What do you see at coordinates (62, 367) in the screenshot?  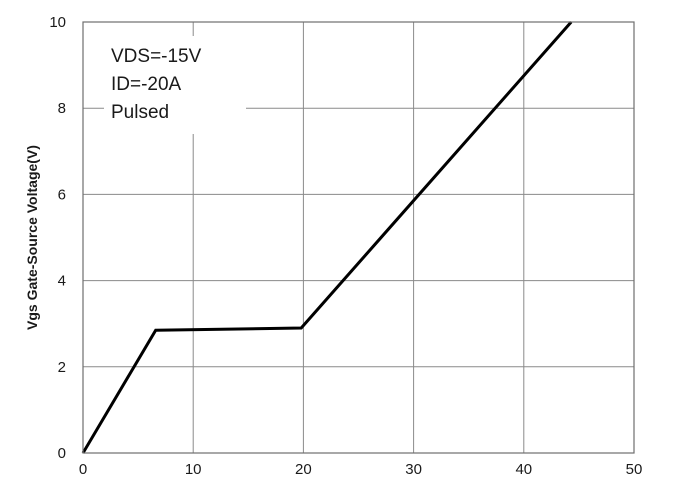 I see `y-tick-label: 2` at bounding box center [62, 367].